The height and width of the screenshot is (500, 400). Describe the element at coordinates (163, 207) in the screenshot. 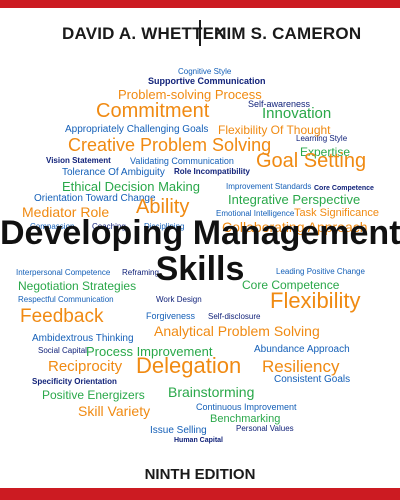

I see `cloud-word: Ability` at that location.